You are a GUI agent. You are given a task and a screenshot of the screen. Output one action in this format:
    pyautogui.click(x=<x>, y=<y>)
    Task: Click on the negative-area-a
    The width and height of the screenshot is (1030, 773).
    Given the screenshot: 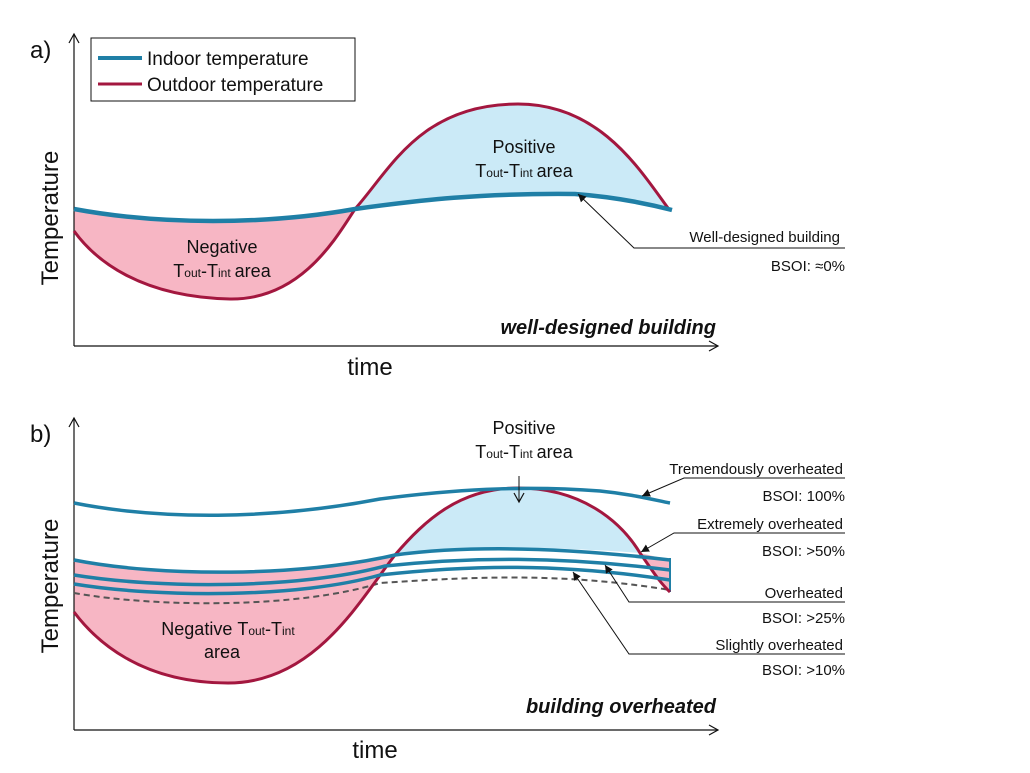 What is the action you would take?
    pyautogui.click(x=214, y=254)
    